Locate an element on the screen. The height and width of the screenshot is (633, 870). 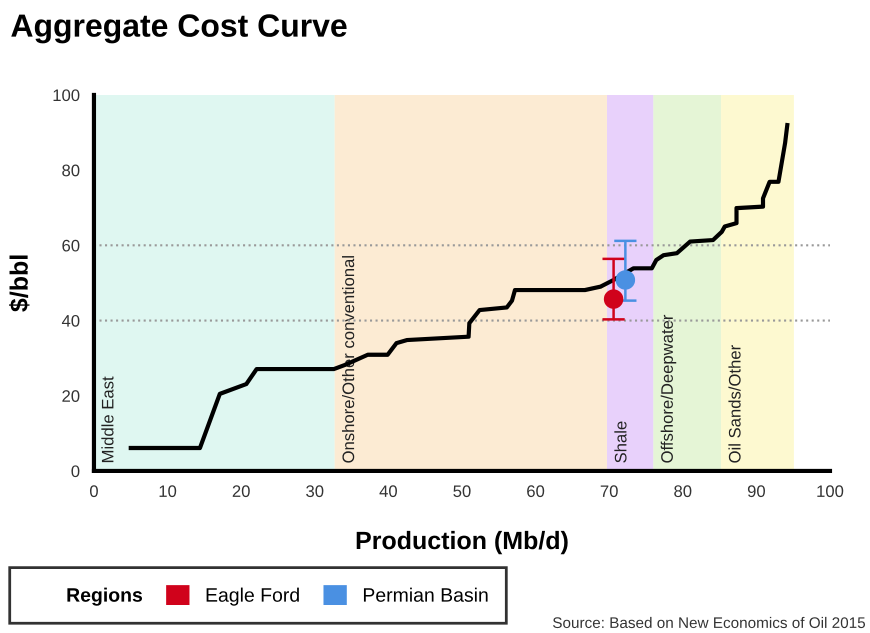
x-tick-label: 70 is located at coordinates (609, 491).